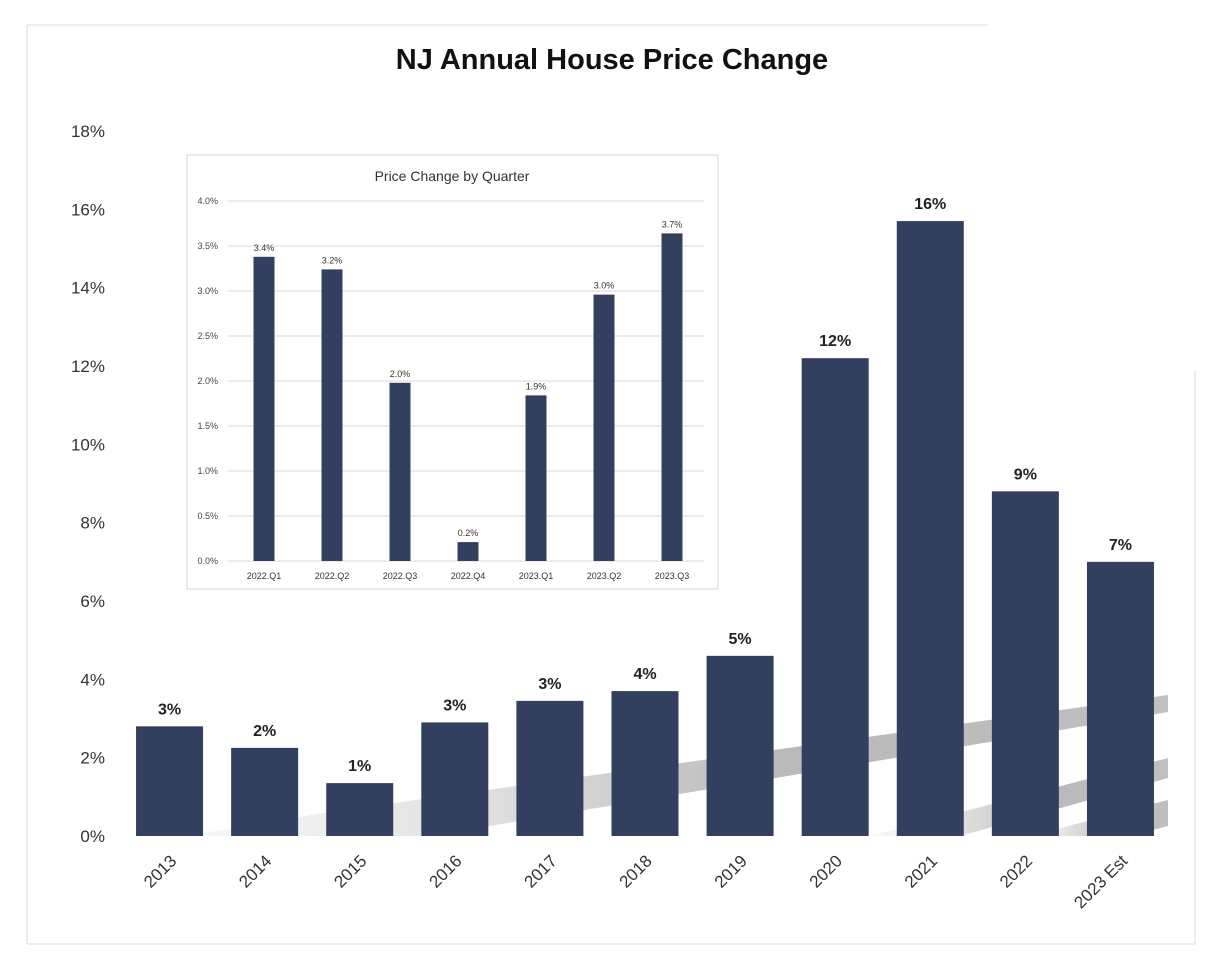 The image size is (1225, 972). What do you see at coordinates (400, 374) in the screenshot?
I see `inset-data-label: 2.0%` at bounding box center [400, 374].